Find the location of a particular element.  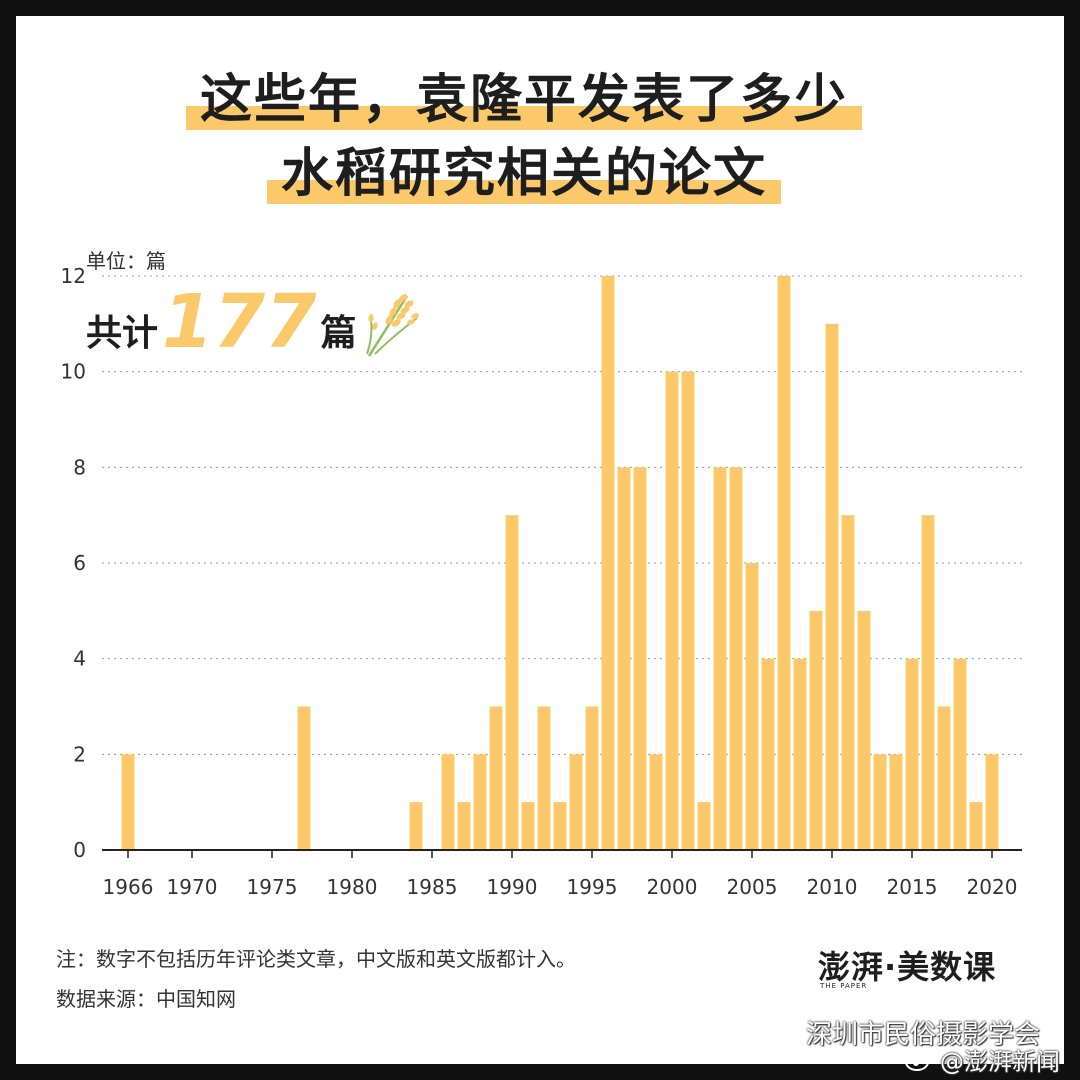

total-suffix: 篇 is located at coordinates (338, 333).